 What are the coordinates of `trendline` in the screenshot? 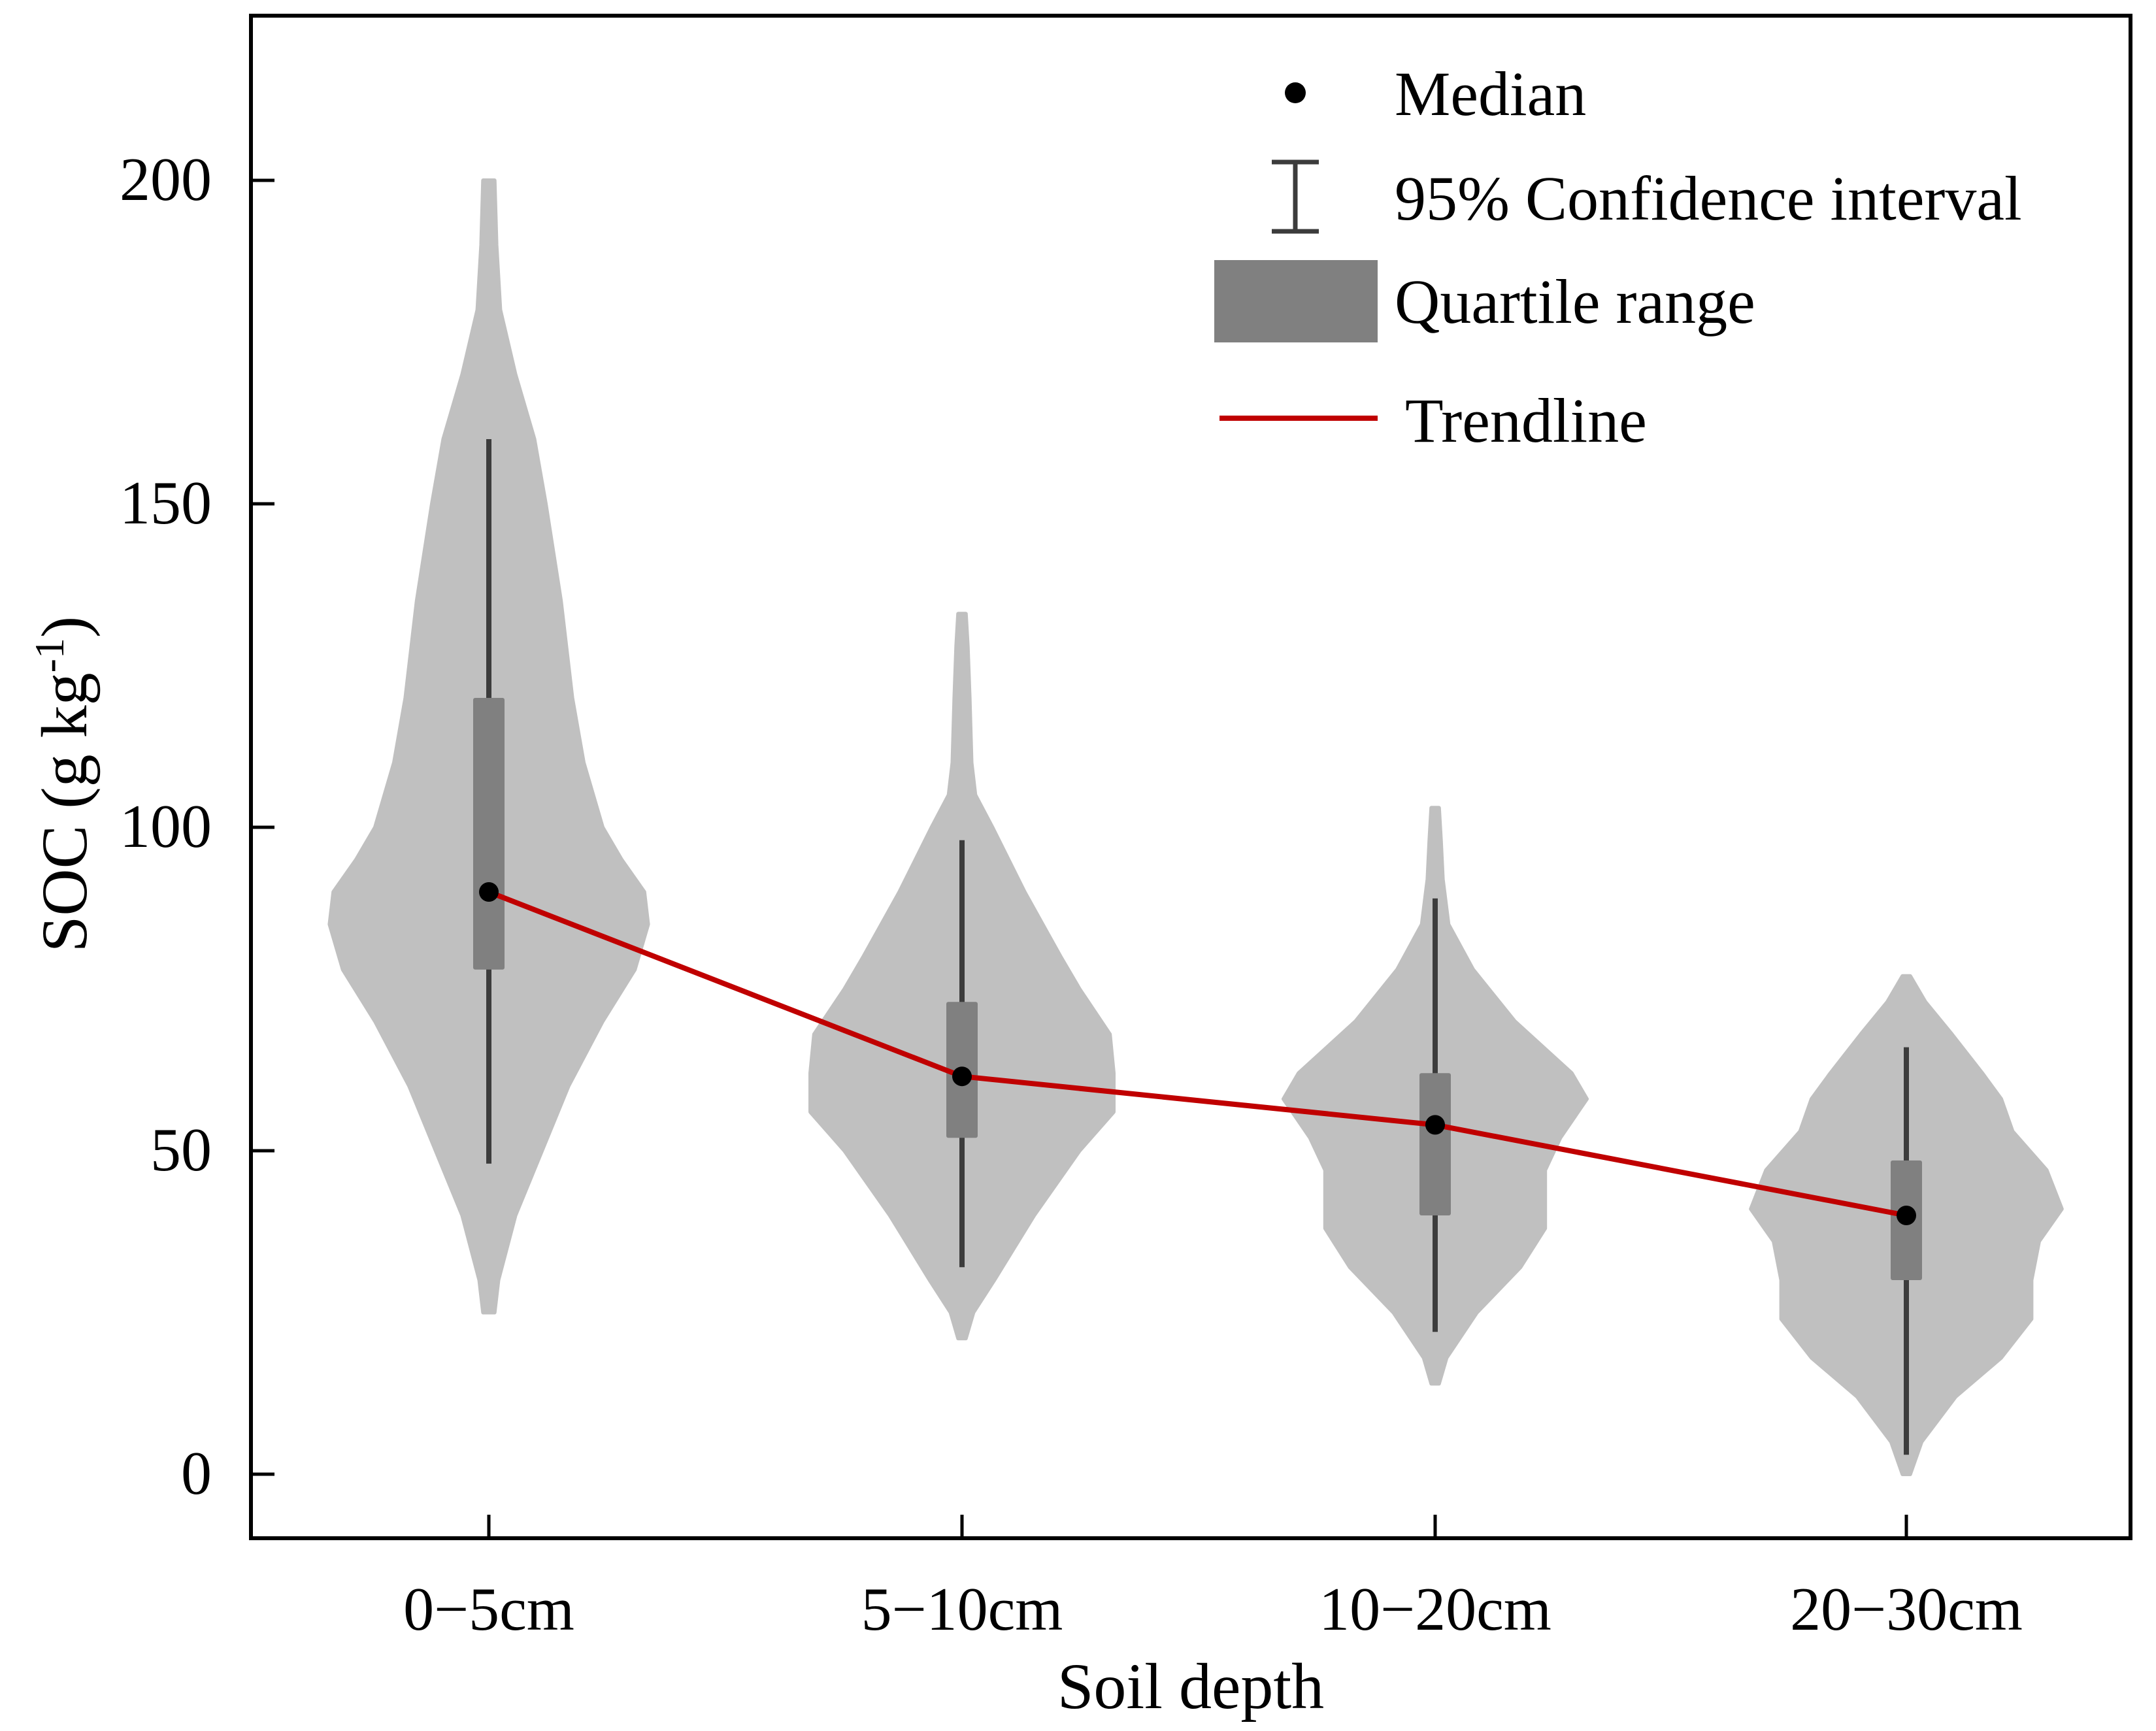 It's located at (1197, 1053).